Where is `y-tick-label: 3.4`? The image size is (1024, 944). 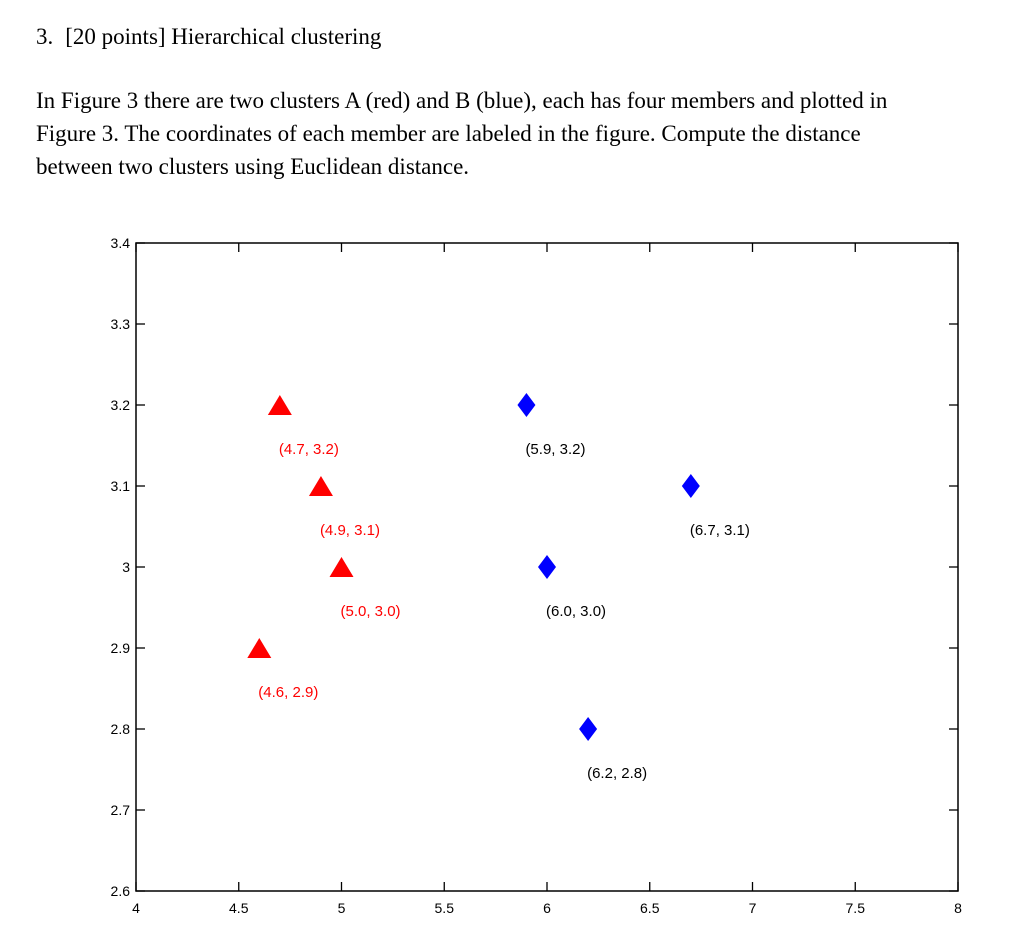
y-tick-label: 3.4 is located at coordinates (121, 243).